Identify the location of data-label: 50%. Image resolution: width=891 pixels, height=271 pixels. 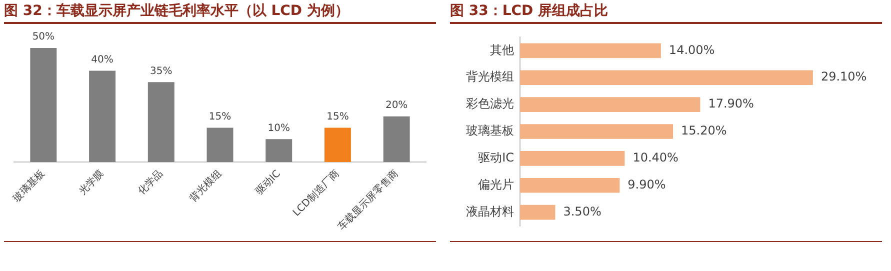
(43, 37).